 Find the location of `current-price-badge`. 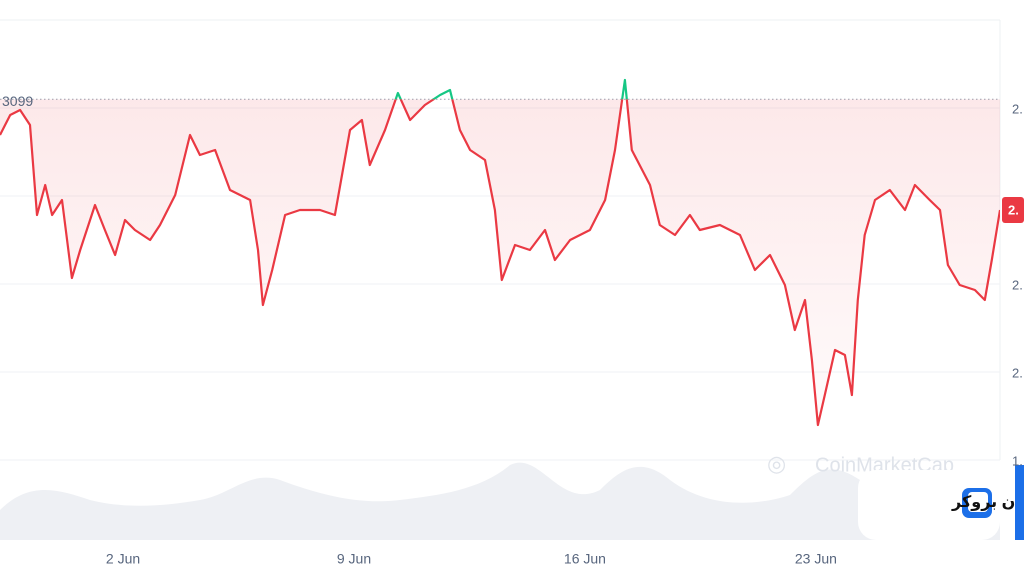

current-price-badge is located at coordinates (1013, 209).